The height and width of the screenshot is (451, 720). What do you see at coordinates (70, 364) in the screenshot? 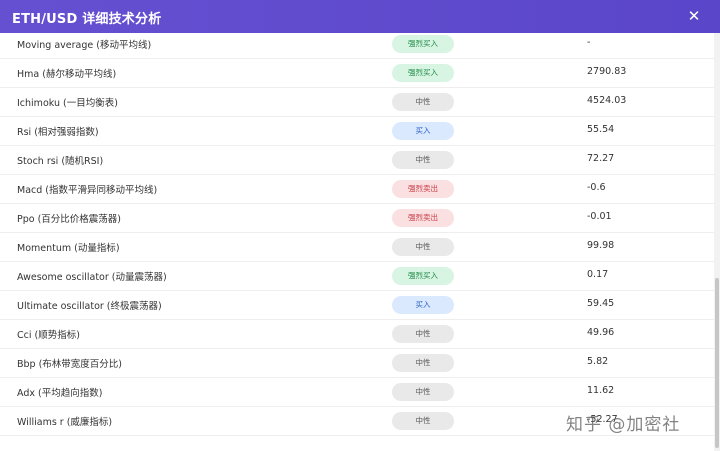
I see `indicator-name: Bbp (布林带宽度百分比)` at bounding box center [70, 364].